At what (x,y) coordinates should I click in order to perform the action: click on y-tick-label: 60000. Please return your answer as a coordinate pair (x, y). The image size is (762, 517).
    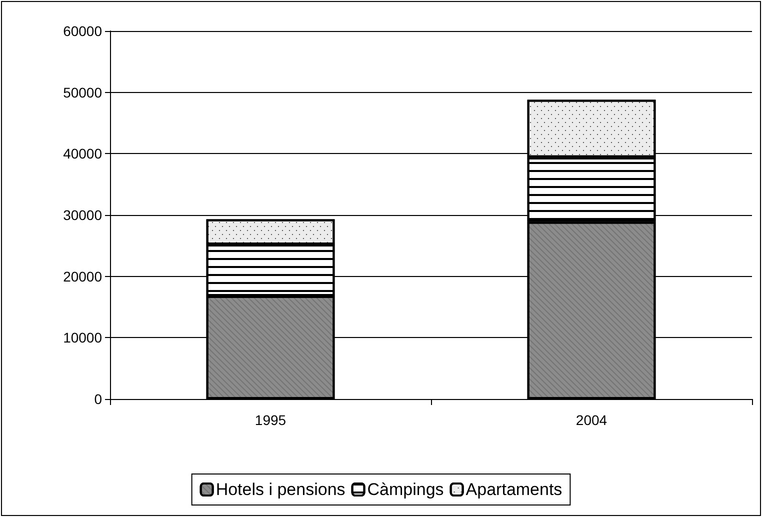
    Looking at the image, I should click on (82, 31).